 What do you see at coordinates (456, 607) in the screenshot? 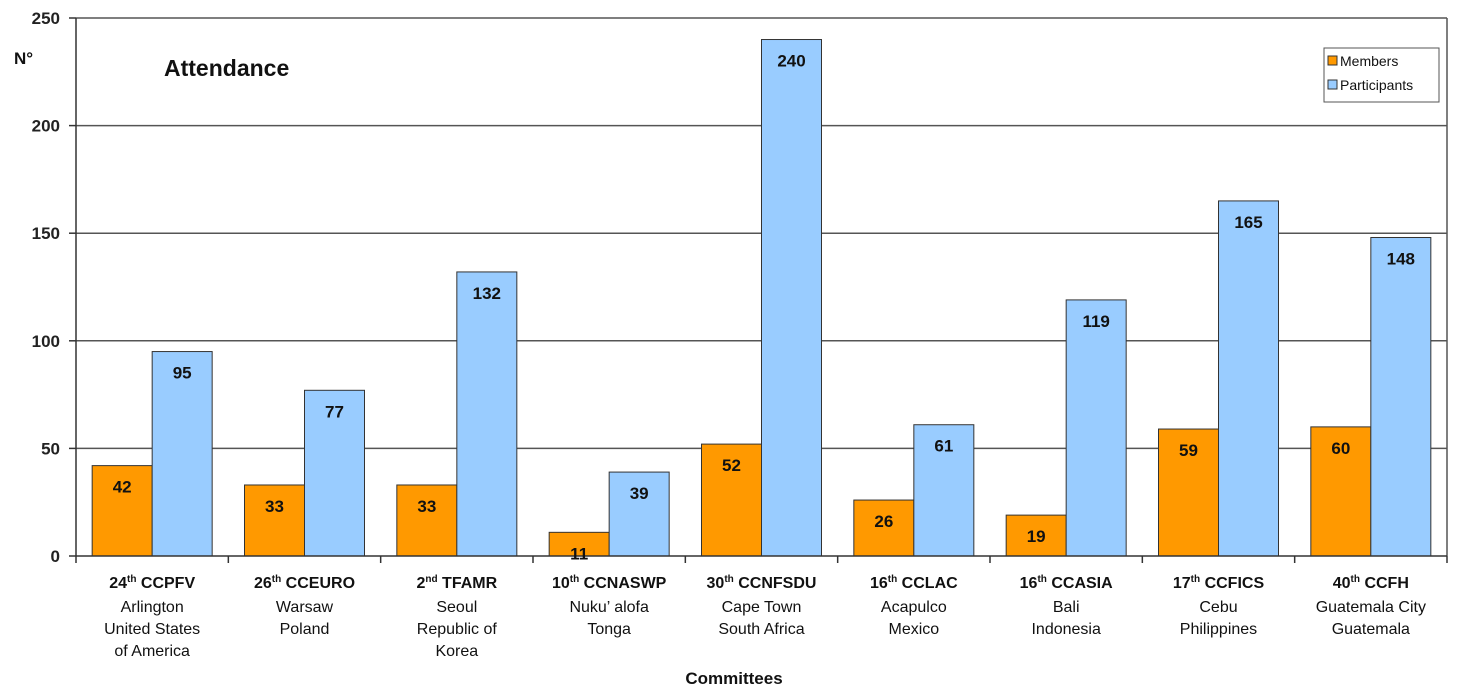
I see `category-location-line: Seoul` at bounding box center [456, 607].